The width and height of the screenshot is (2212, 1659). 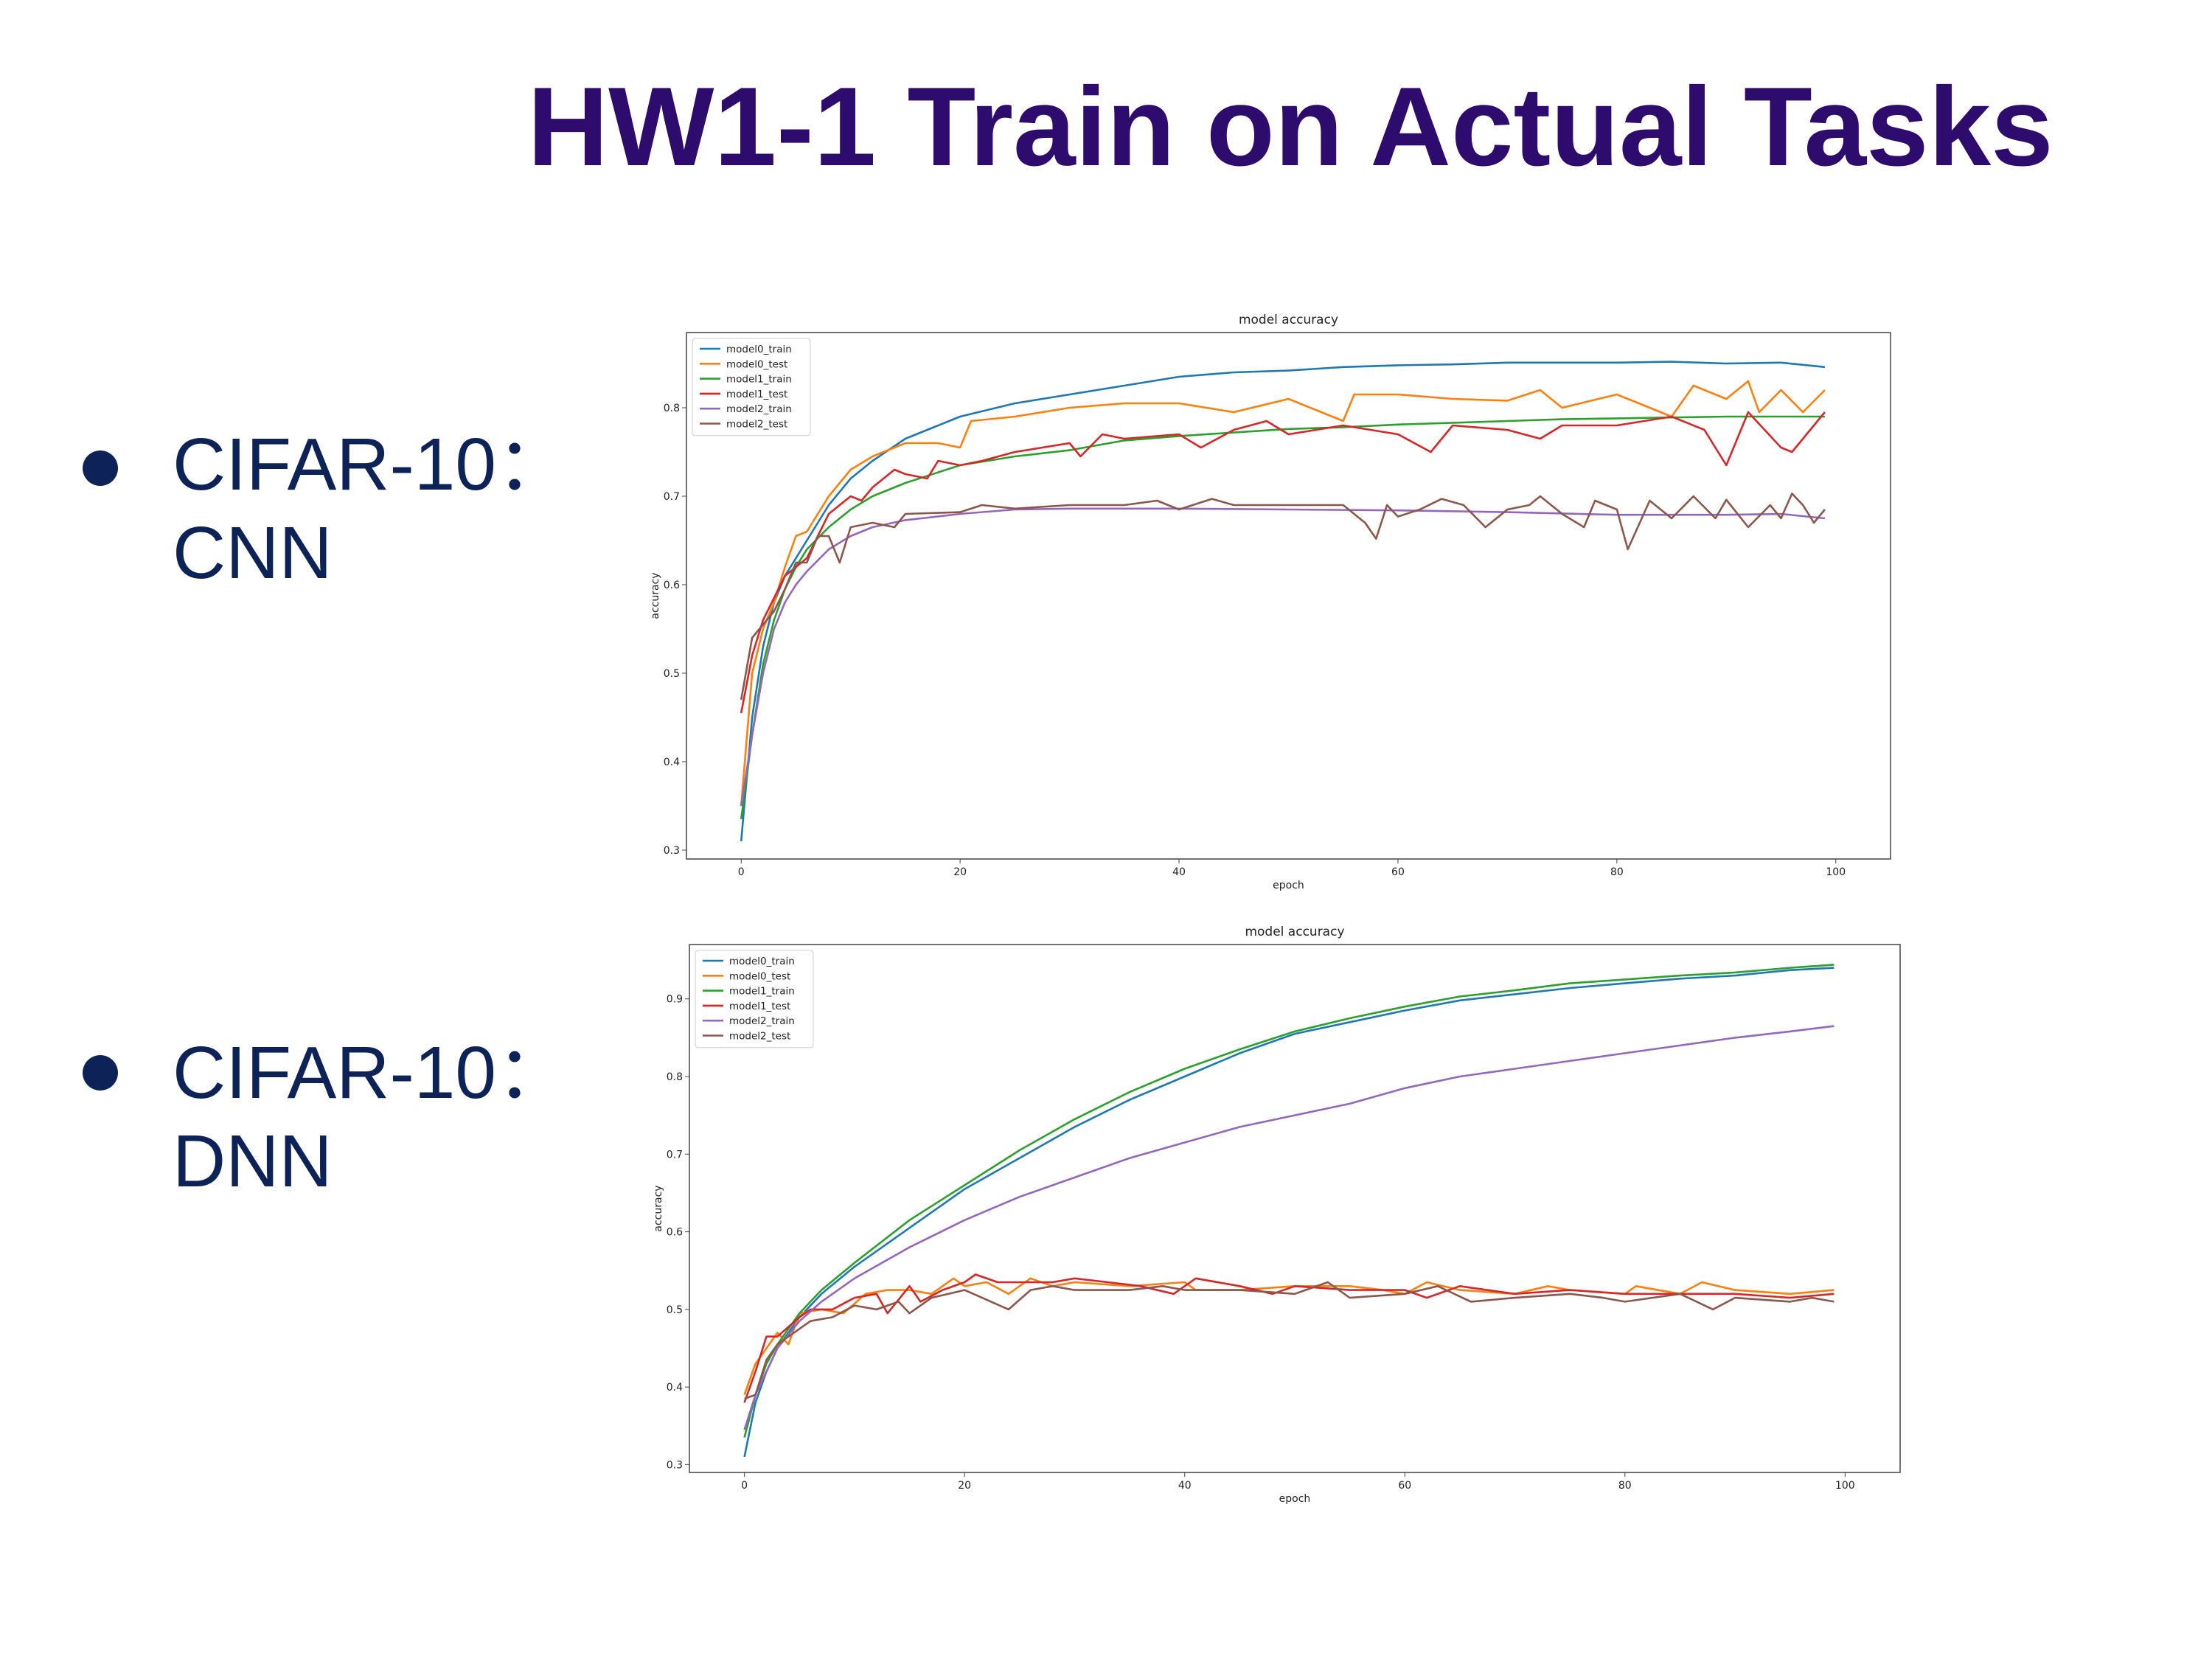 What do you see at coordinates (1290, 126) in the screenshot?
I see `slide-title: HW1-1 Train on Actual Tasks` at bounding box center [1290, 126].